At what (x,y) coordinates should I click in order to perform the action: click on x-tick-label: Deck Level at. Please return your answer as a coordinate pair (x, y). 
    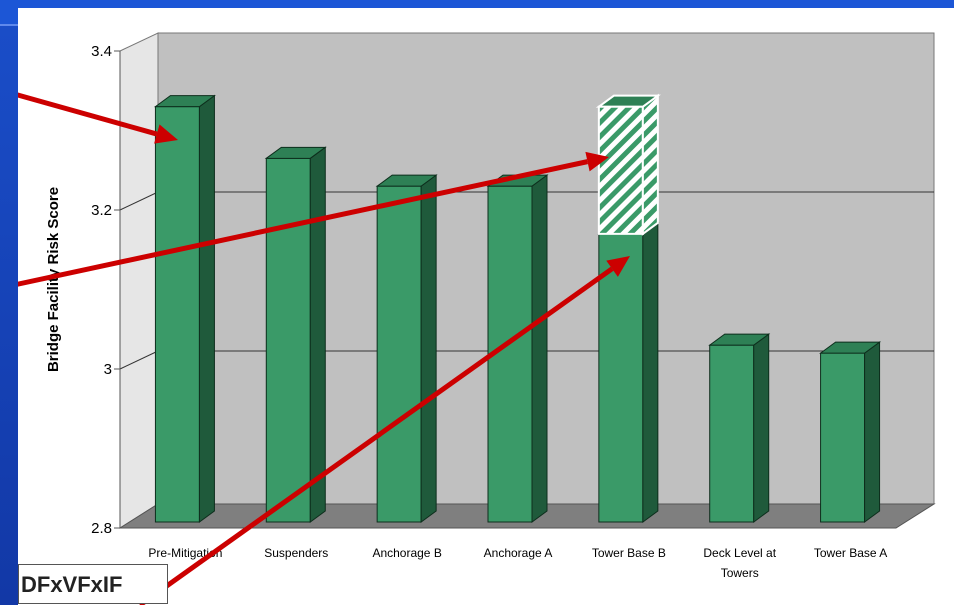
    Looking at the image, I should click on (739, 553).